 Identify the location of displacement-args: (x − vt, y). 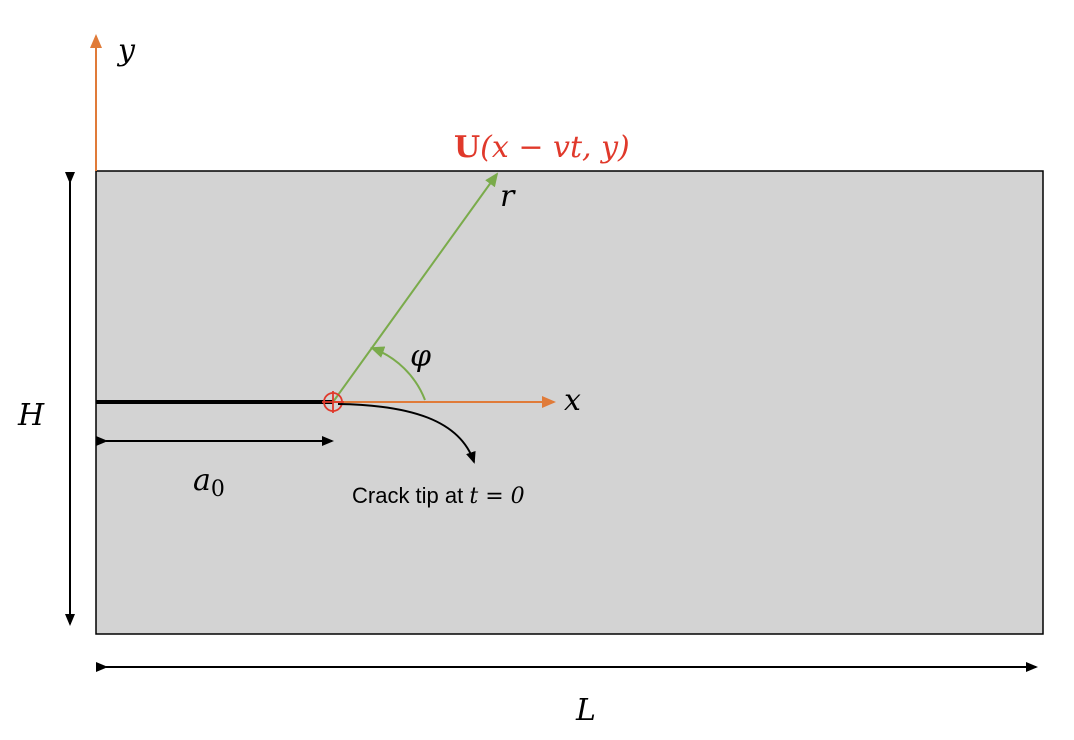
(555, 147).